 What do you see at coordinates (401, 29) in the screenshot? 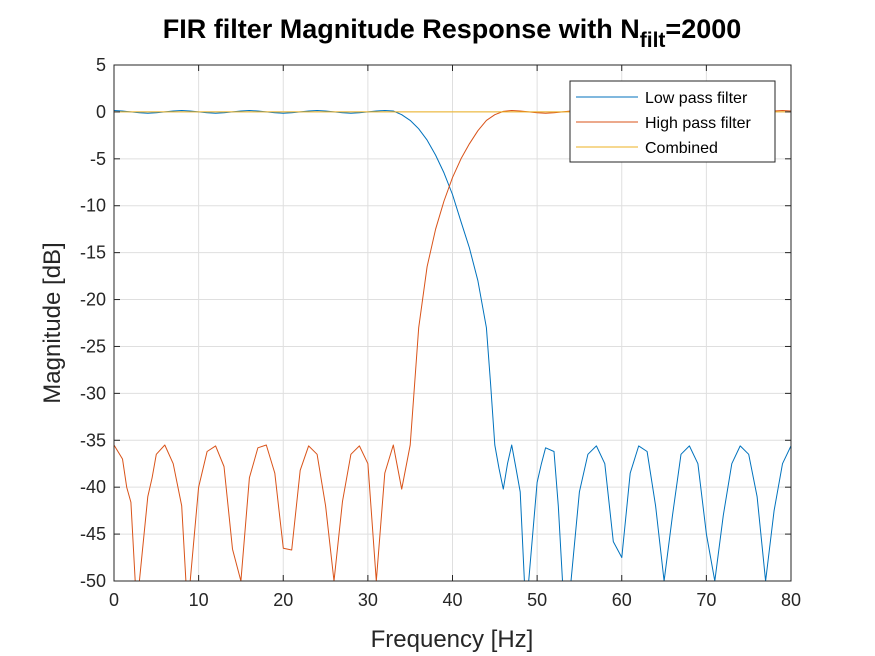
I see `chart-title-main: FIR filter Magnitude Response with N` at bounding box center [401, 29].